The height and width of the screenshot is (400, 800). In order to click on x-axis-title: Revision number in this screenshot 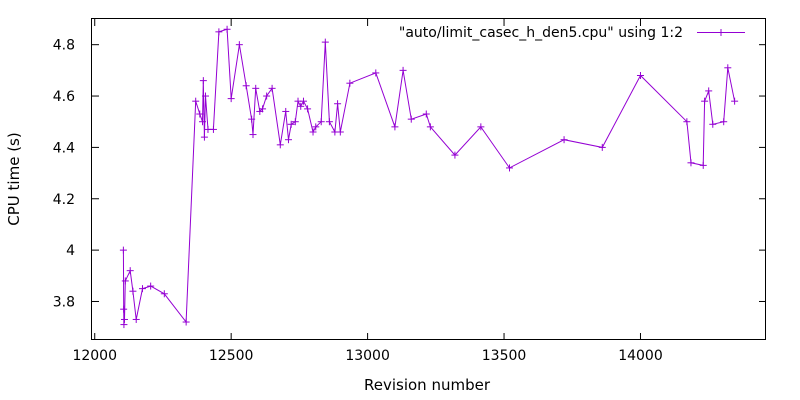, I will do `click(427, 385)`.